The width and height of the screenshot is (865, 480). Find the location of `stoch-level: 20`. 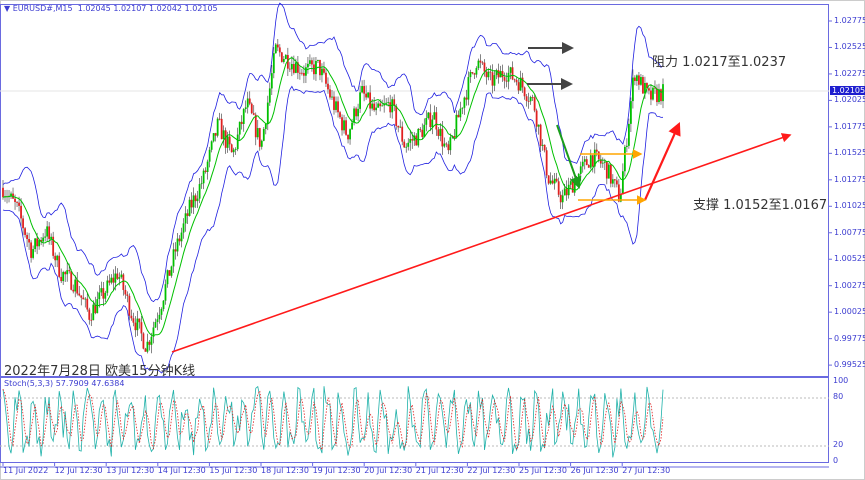

stoch-level: 20 is located at coordinates (838, 444).